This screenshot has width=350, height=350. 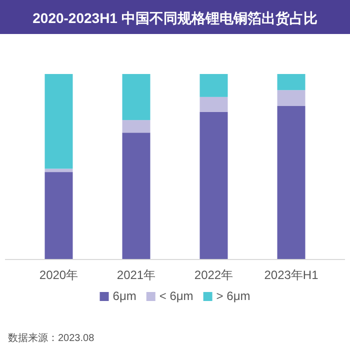 What do you see at coordinates (136, 275) in the screenshot?
I see `x-tick-label: 2021年` at bounding box center [136, 275].